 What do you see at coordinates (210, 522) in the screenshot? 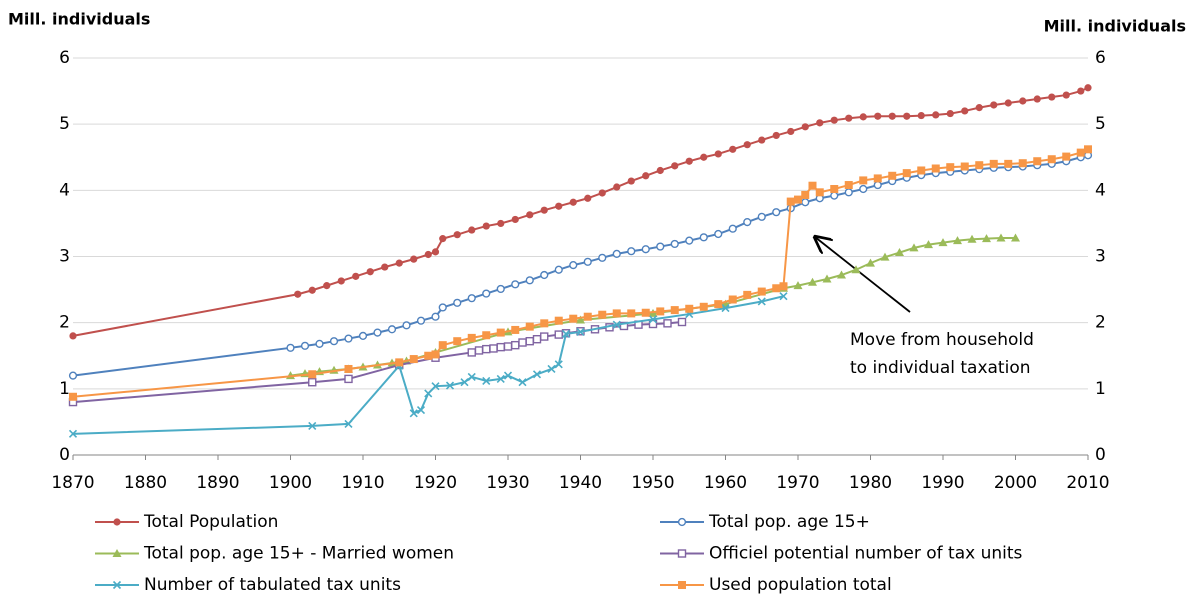
I see `legend-label: Total Population` at bounding box center [210, 522].